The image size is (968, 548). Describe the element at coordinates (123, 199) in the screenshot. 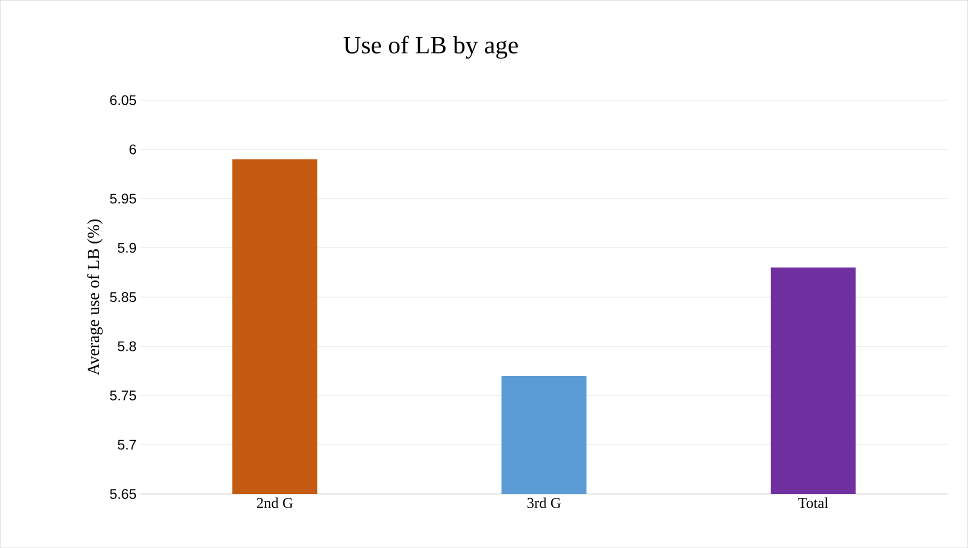

I see `y-tick-label: 5.95` at that location.